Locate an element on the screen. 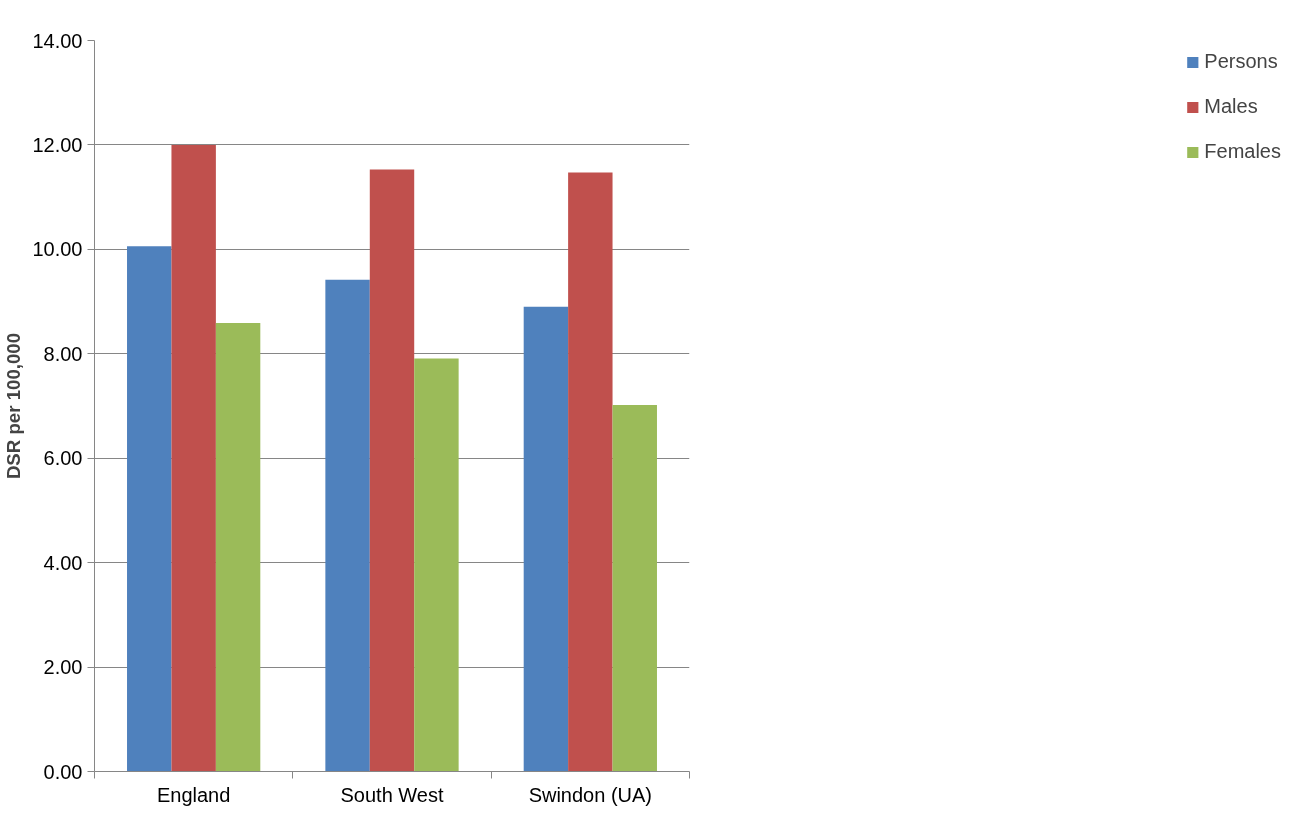 This screenshot has width=1293, height=828. x-tick-label: South West is located at coordinates (392, 794).